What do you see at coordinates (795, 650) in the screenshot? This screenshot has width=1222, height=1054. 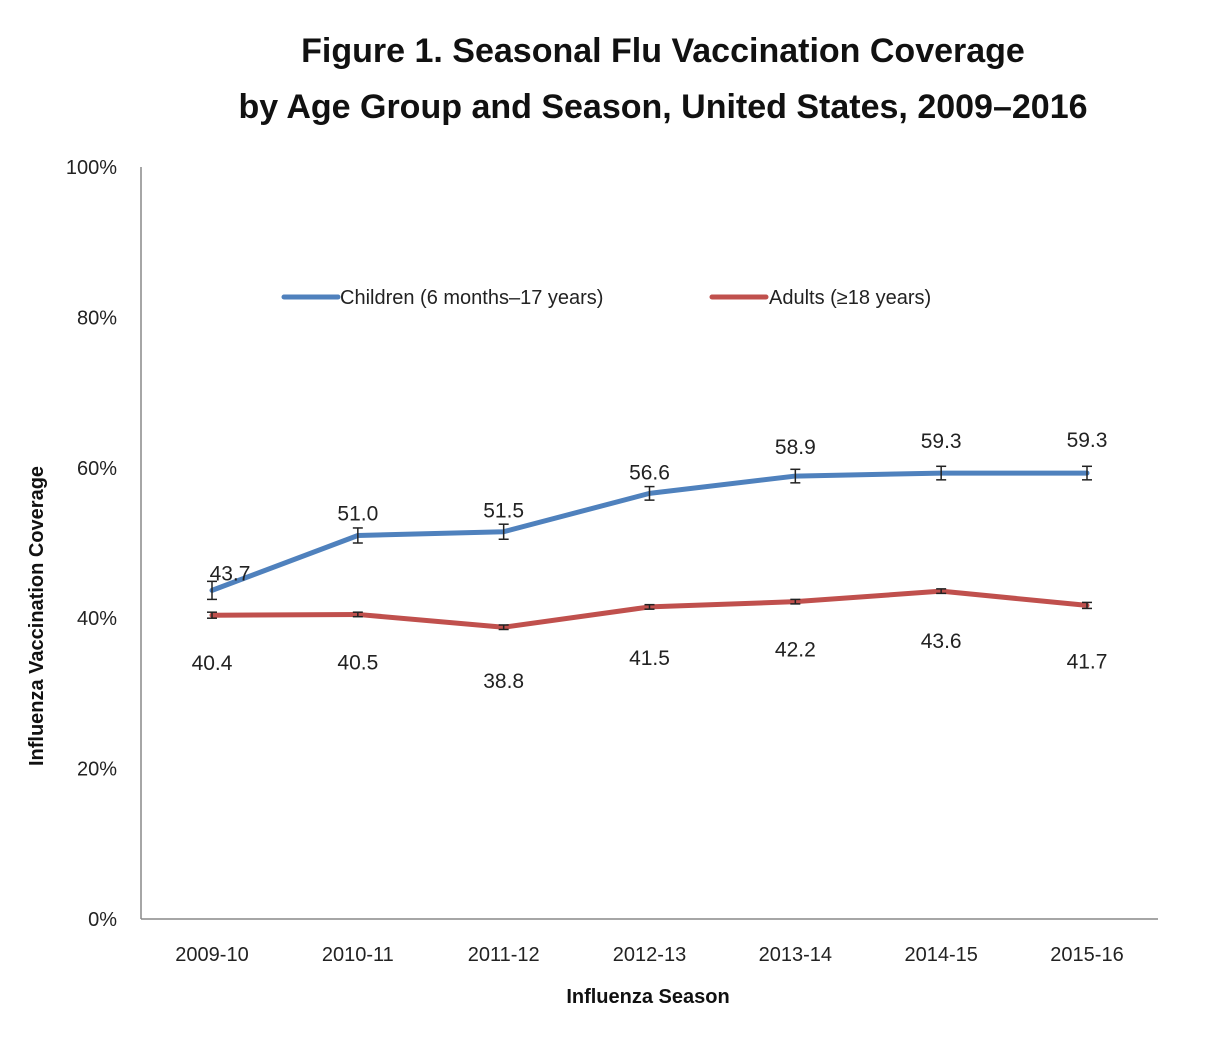 I see `data-label: 42.2` at bounding box center [795, 650].